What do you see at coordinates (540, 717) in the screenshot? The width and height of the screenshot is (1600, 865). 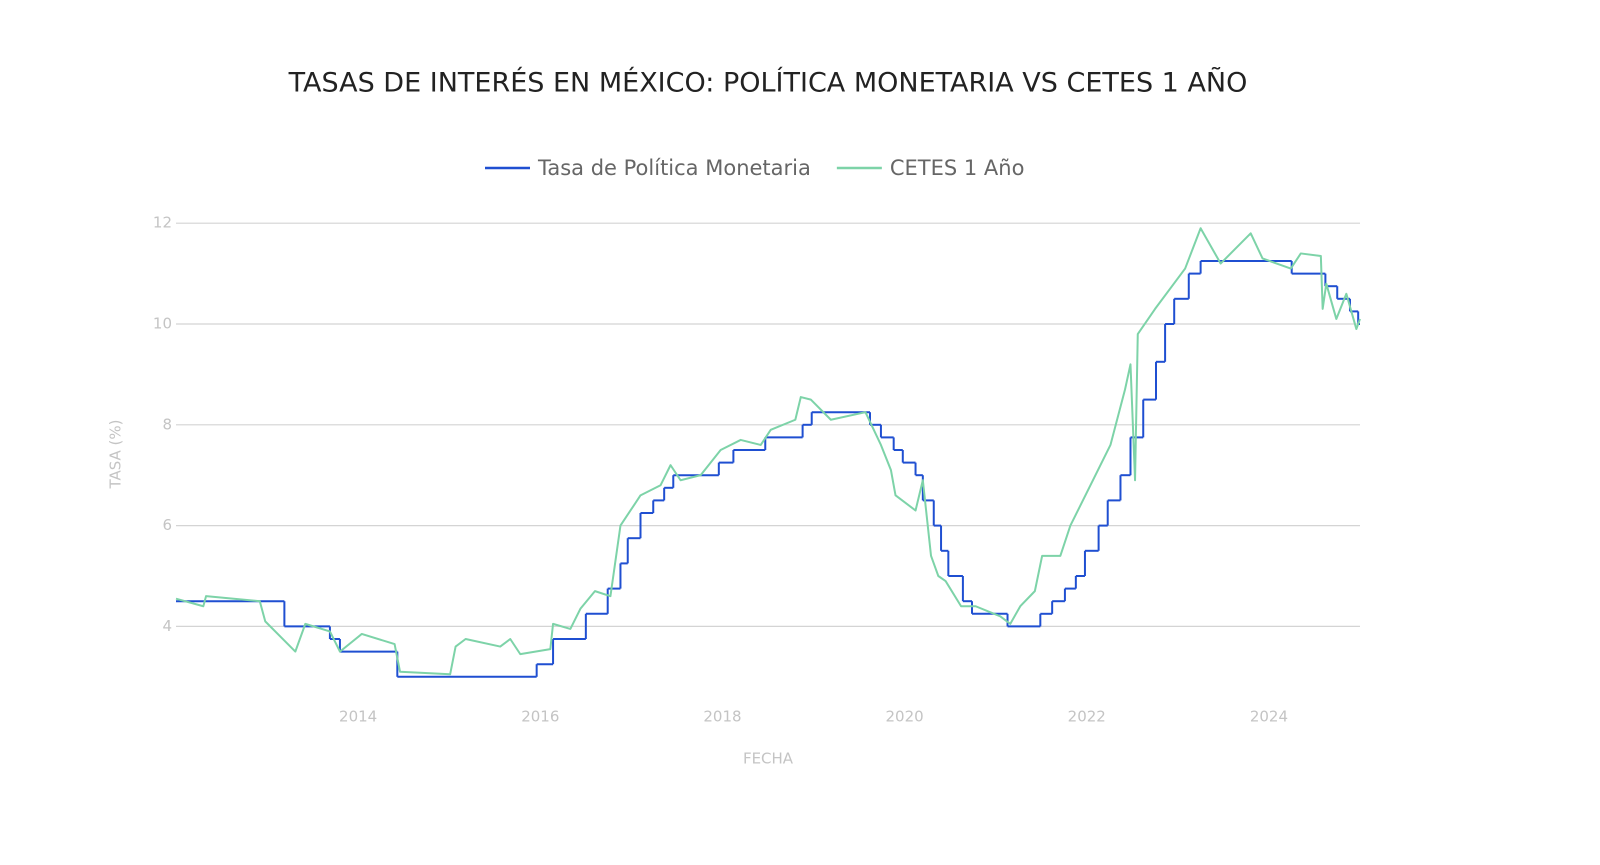 I see `x-tick-label: 2016` at bounding box center [540, 717].